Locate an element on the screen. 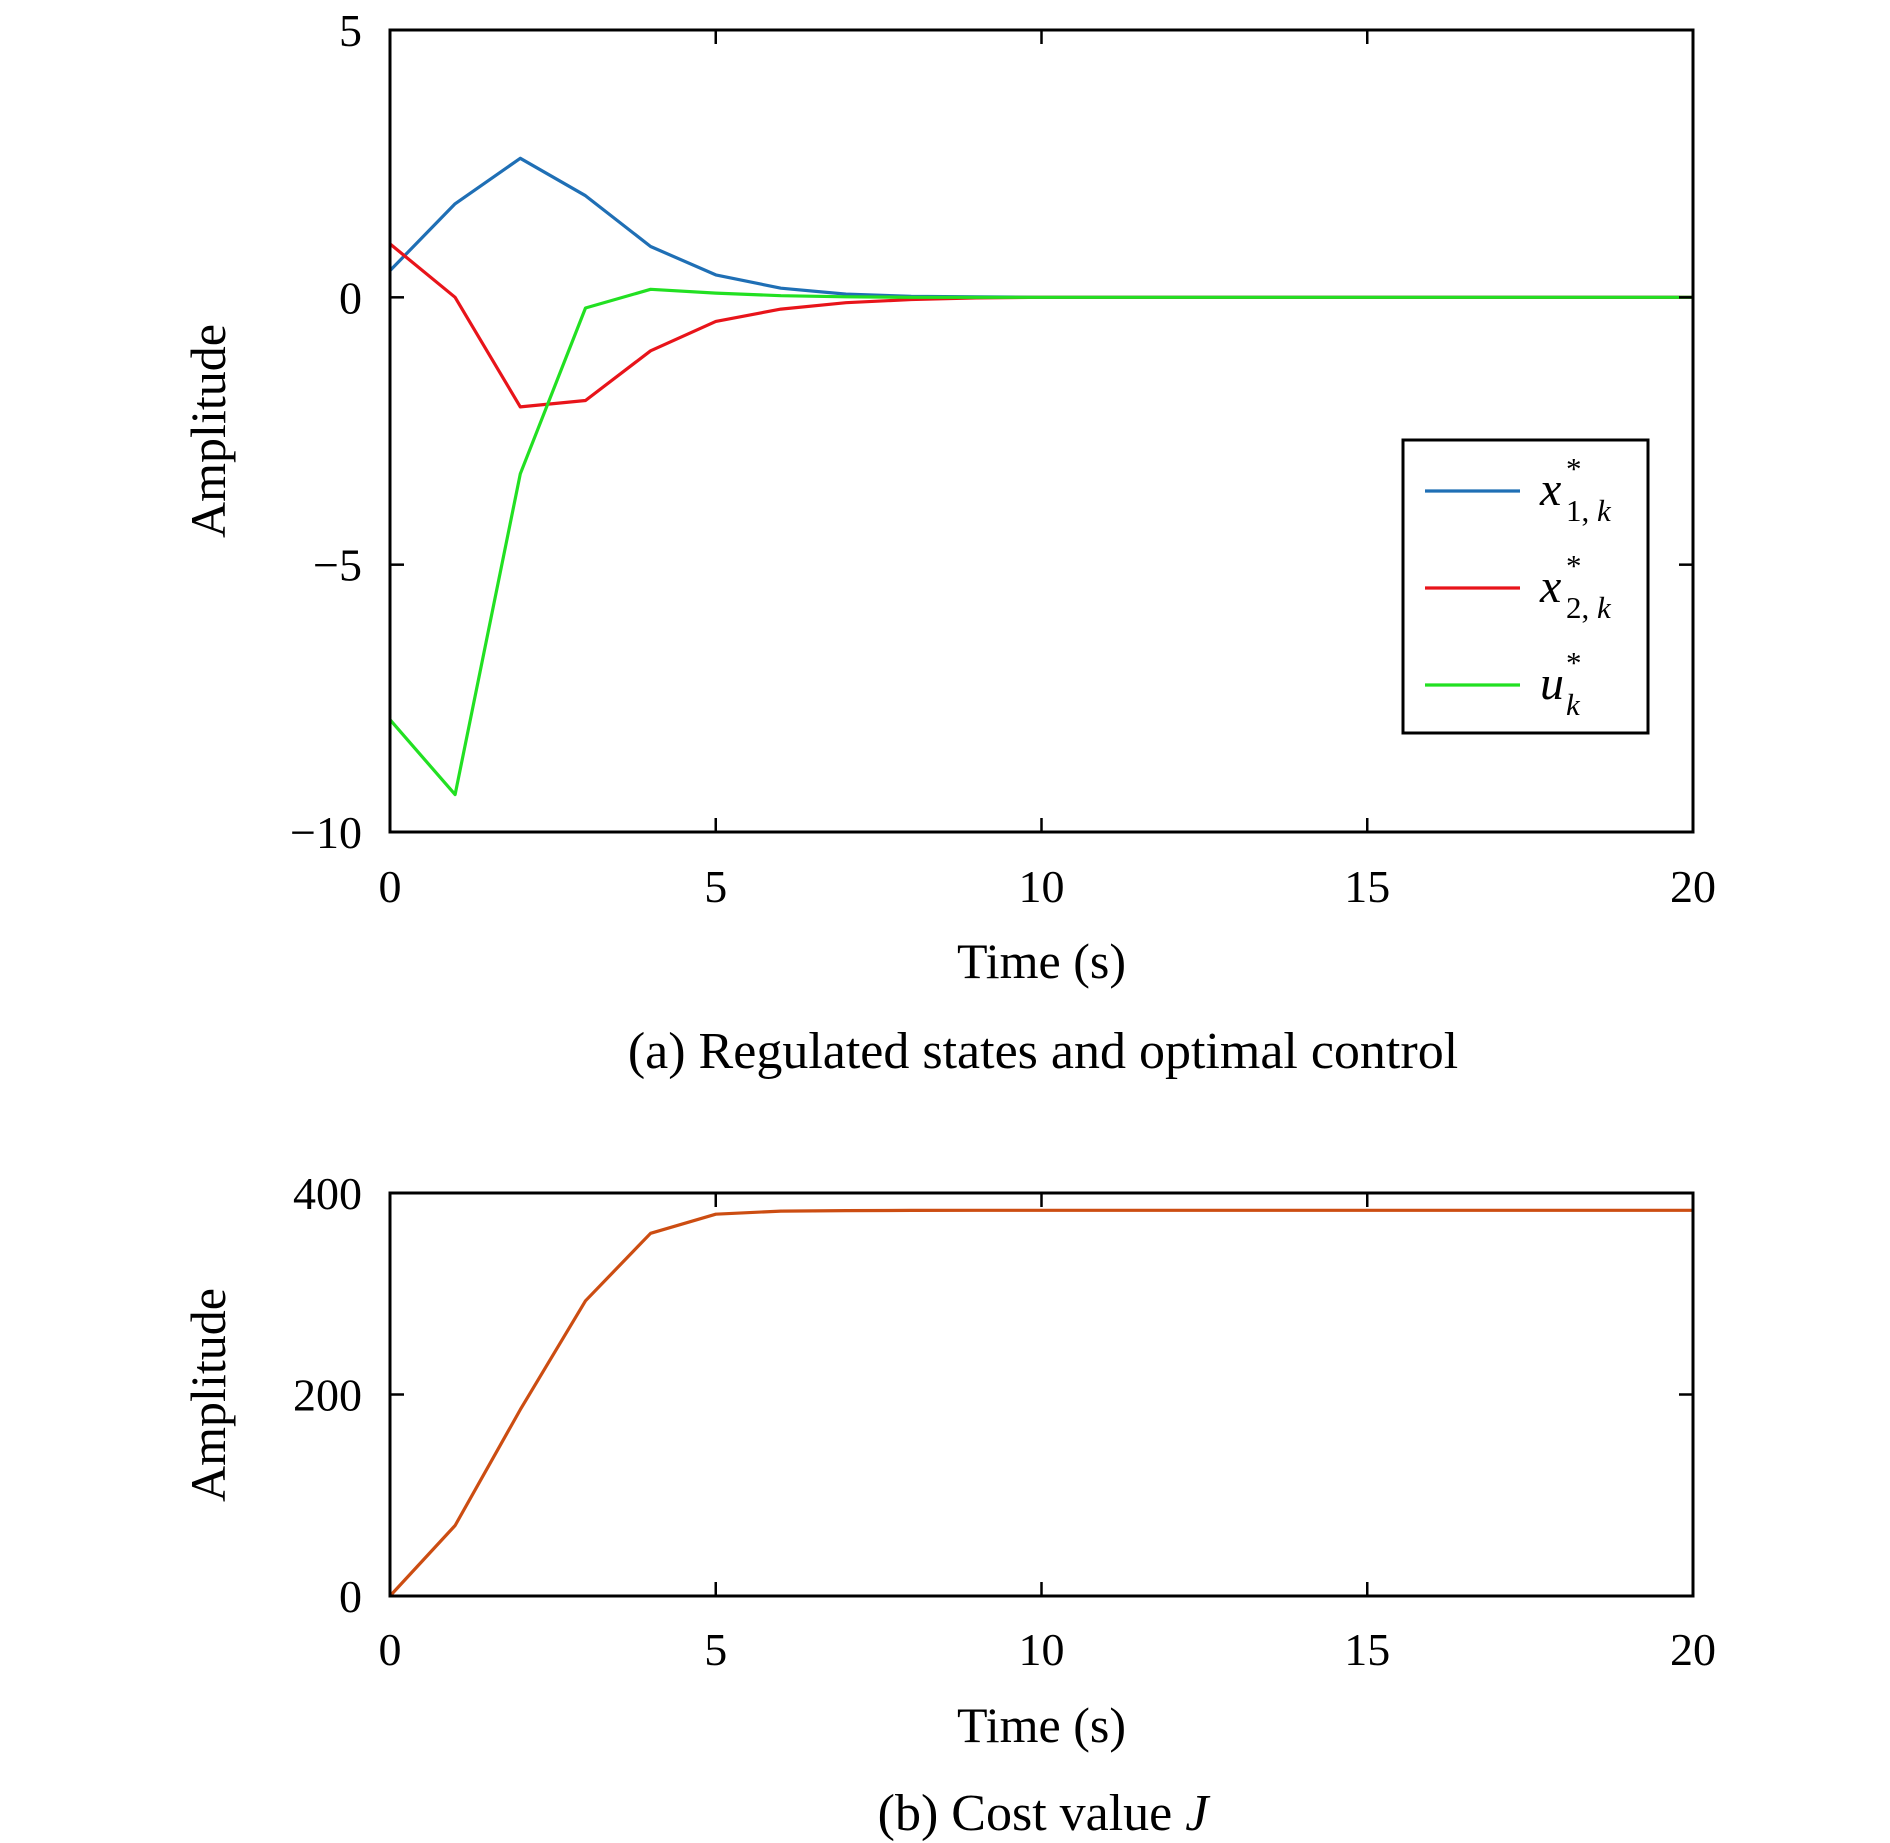 This screenshot has width=1890, height=1843. y-tick-label: 5 is located at coordinates (350, 30).